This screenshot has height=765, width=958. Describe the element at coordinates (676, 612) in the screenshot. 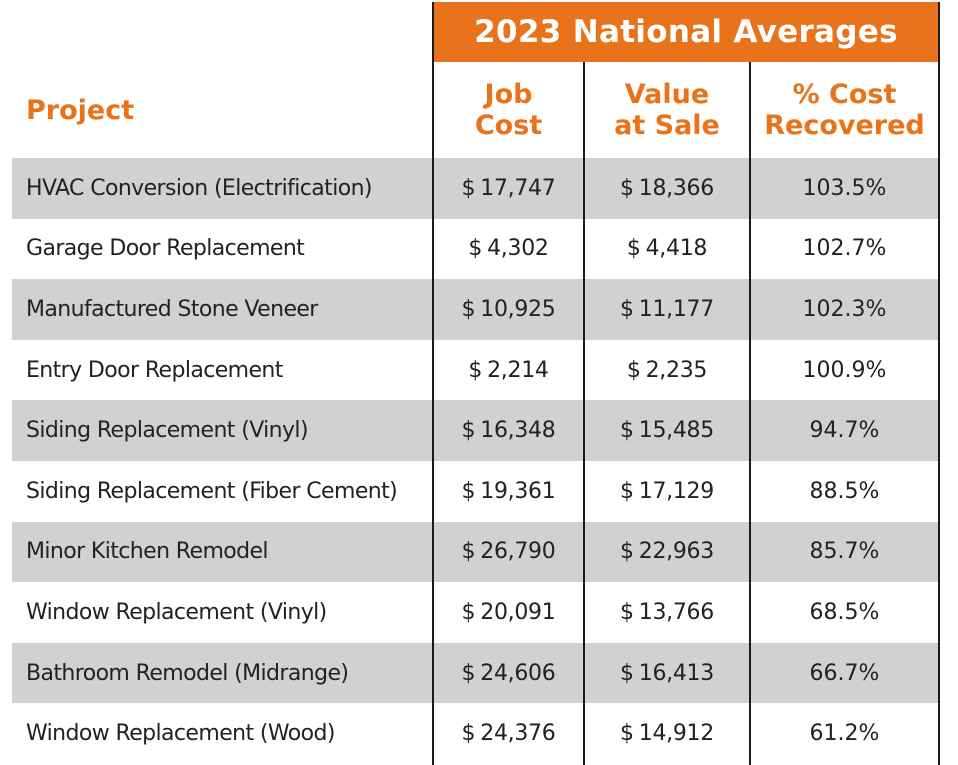

I see `value-at-sale-value: 13,766` at that location.